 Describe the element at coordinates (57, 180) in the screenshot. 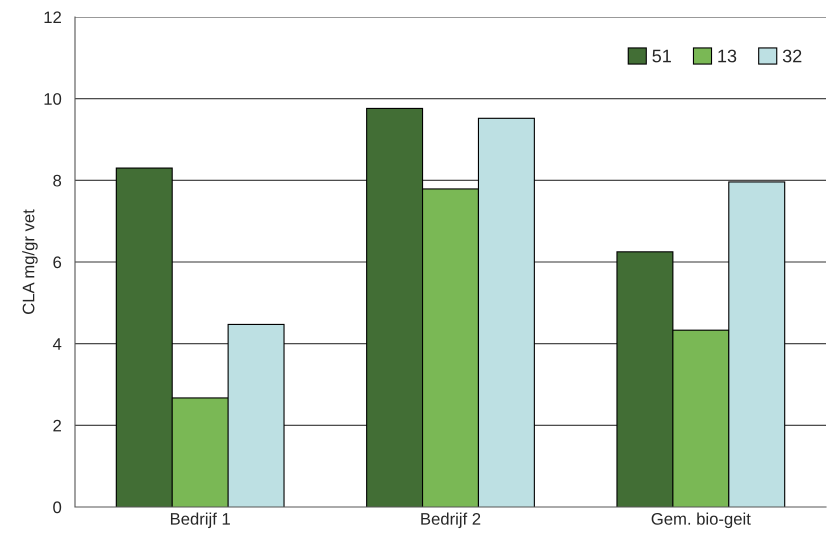

I see `y-tick-label: 8` at that location.